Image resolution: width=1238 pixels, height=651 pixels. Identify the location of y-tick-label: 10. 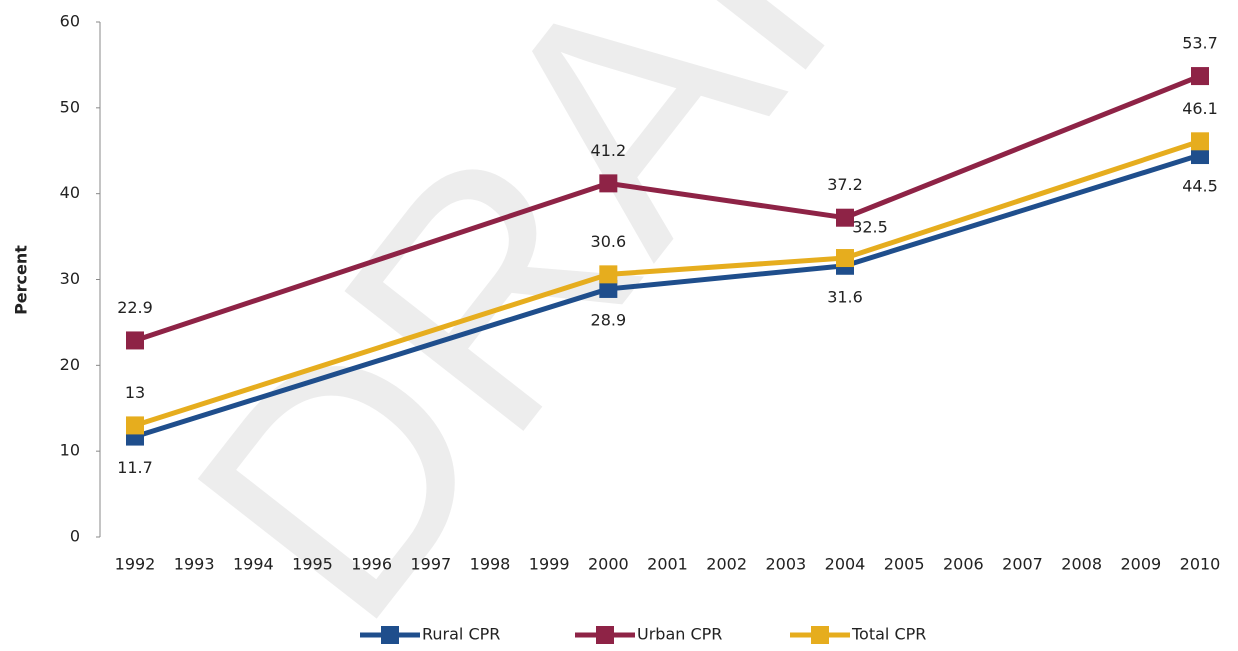
(70, 450).